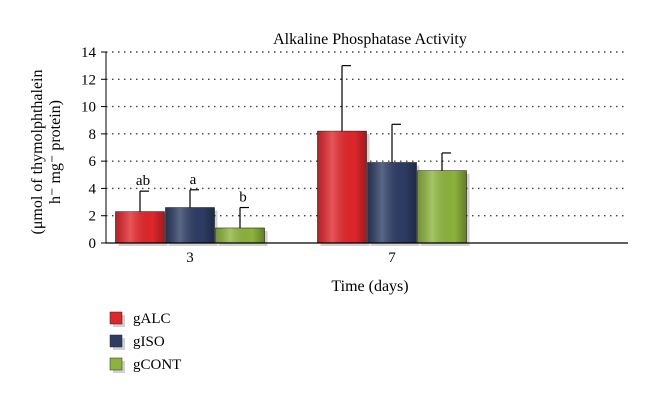  What do you see at coordinates (157, 365) in the screenshot?
I see `legend-label: gCONT` at bounding box center [157, 365].